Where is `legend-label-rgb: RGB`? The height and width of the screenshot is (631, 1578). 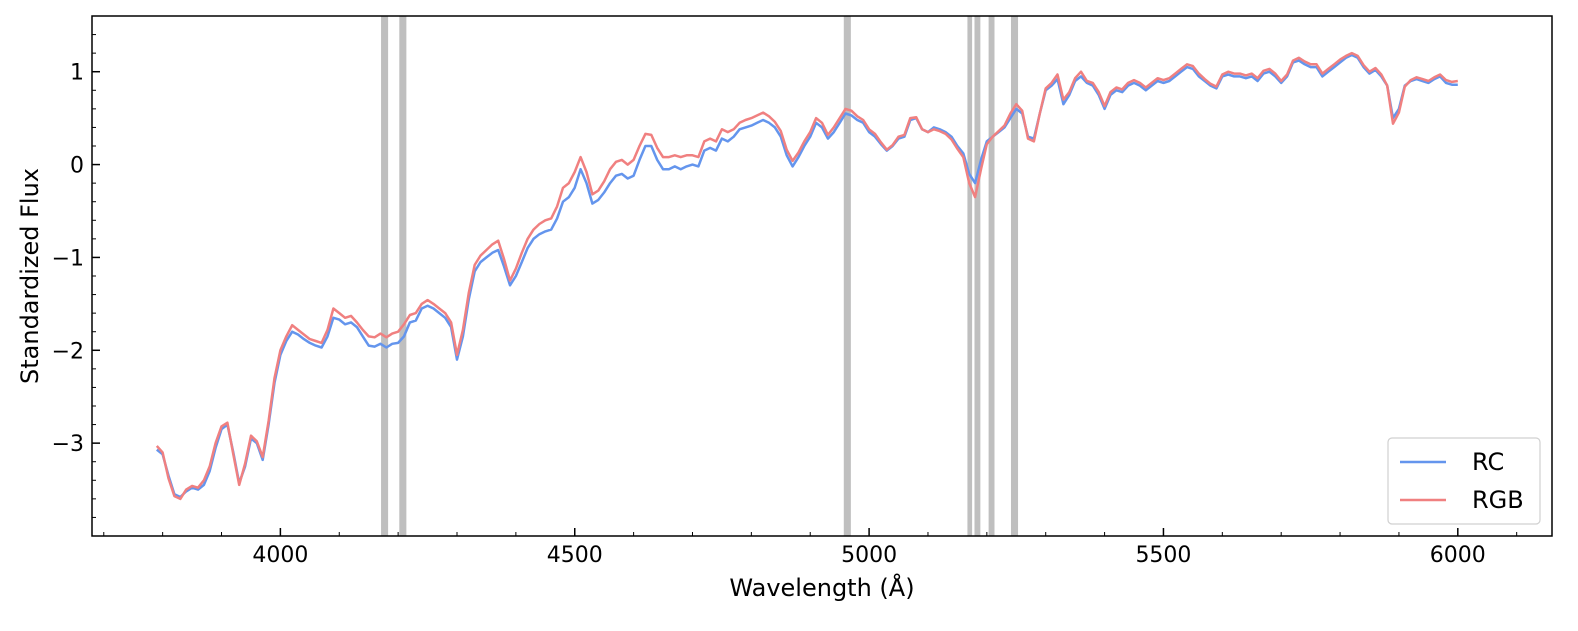 legend-label-rgb: RGB is located at coordinates (1498, 500).